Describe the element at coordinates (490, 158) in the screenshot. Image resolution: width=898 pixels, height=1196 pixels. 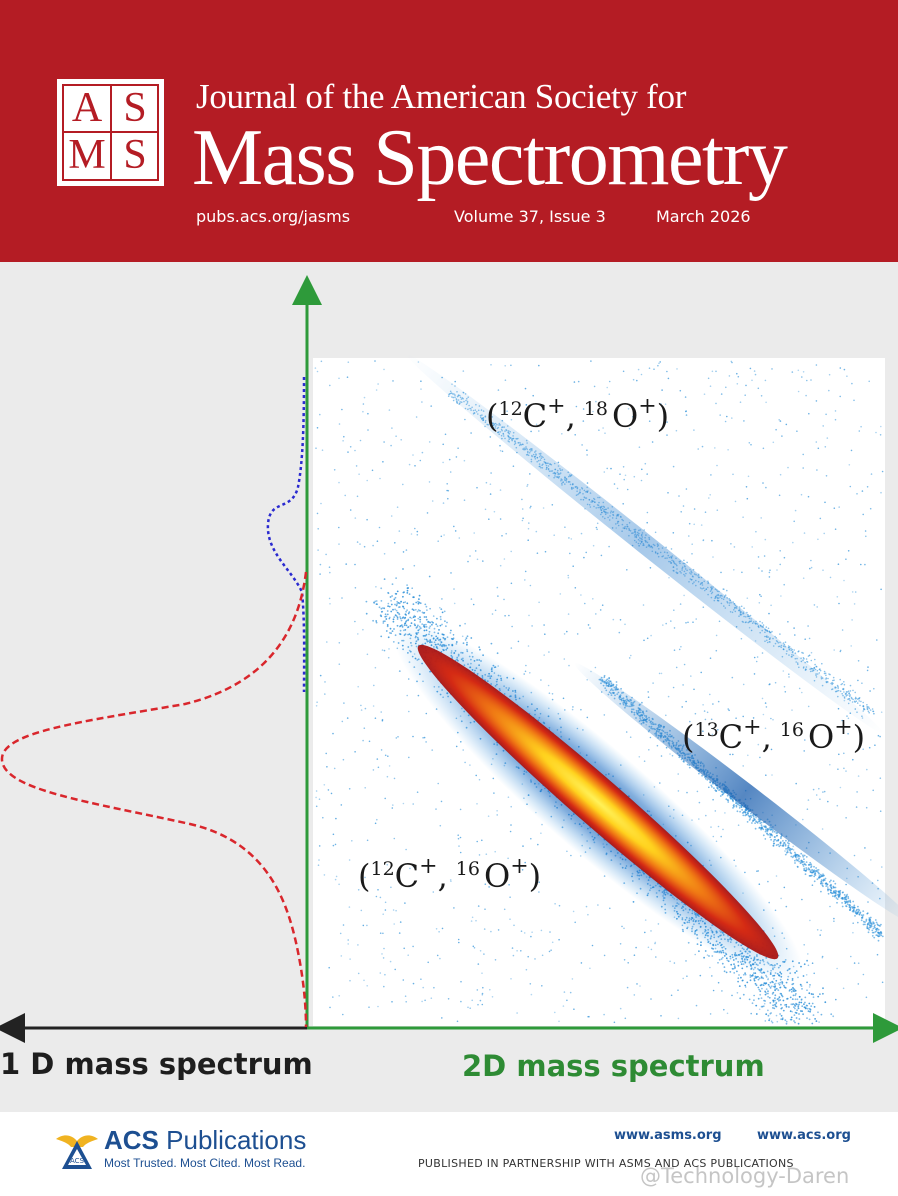
I see `journal-title: Mass Spectrometry` at that location.